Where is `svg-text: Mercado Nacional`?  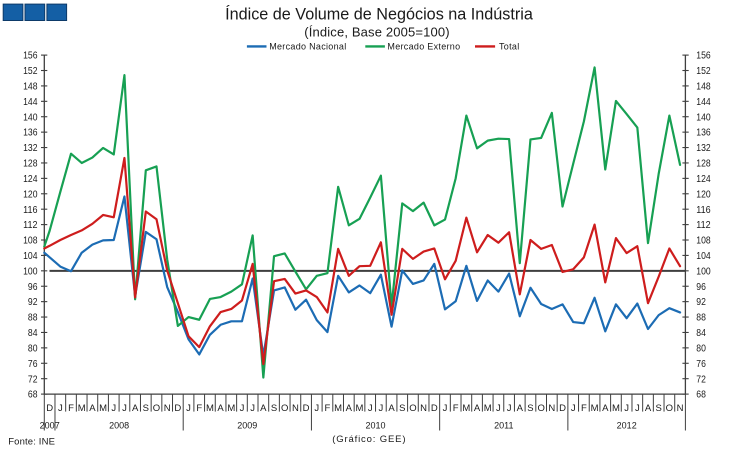 svg-text: Mercado Nacional is located at coordinates (307, 46).